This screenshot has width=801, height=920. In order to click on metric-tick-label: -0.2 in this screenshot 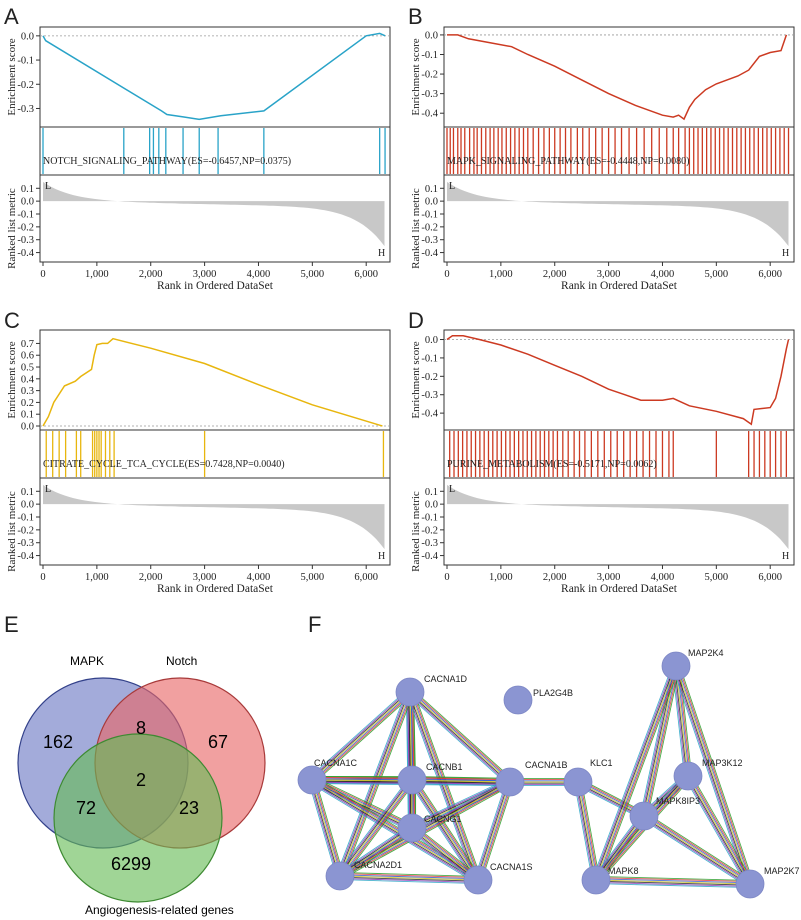, I will do `click(429, 530)`.